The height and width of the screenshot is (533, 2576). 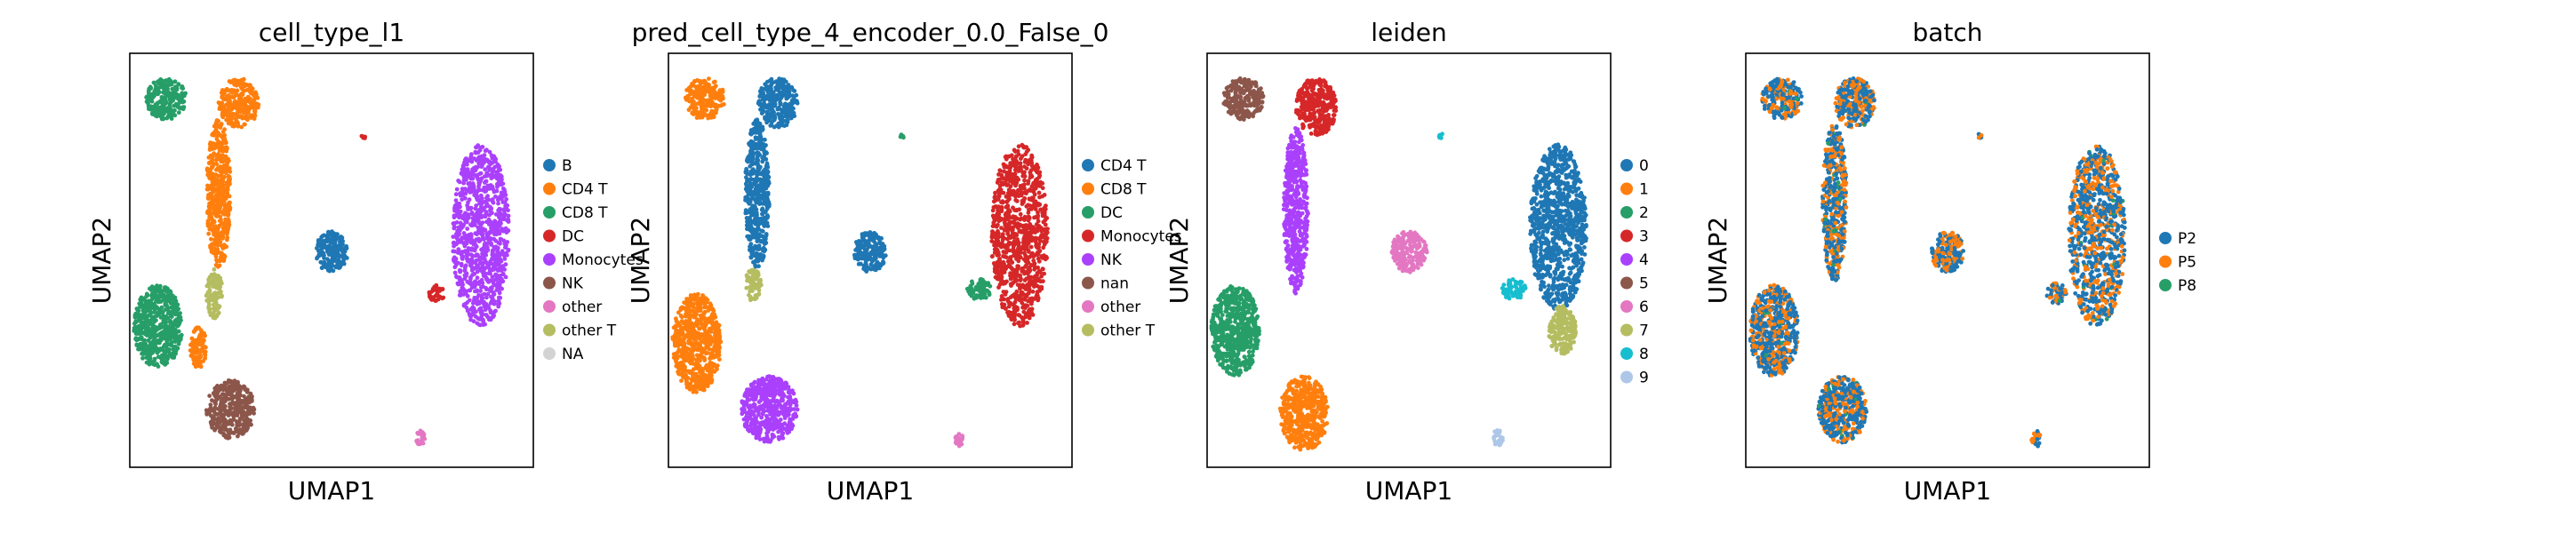 I want to click on legend-label: other, so click(x=582, y=307).